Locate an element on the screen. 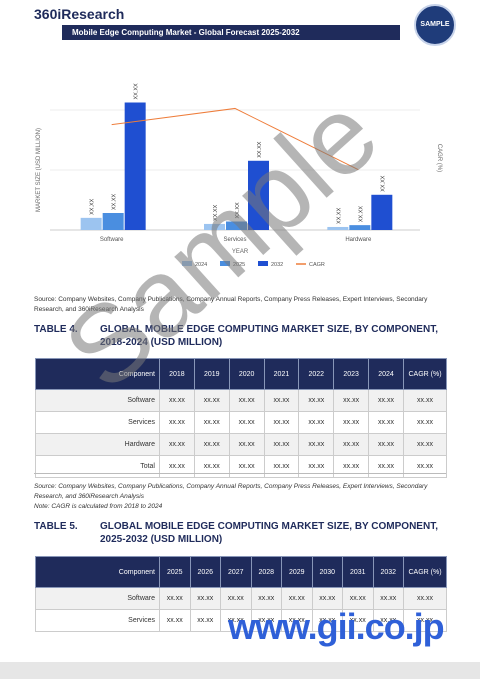  legend-label: 2024 is located at coordinates (201, 265).